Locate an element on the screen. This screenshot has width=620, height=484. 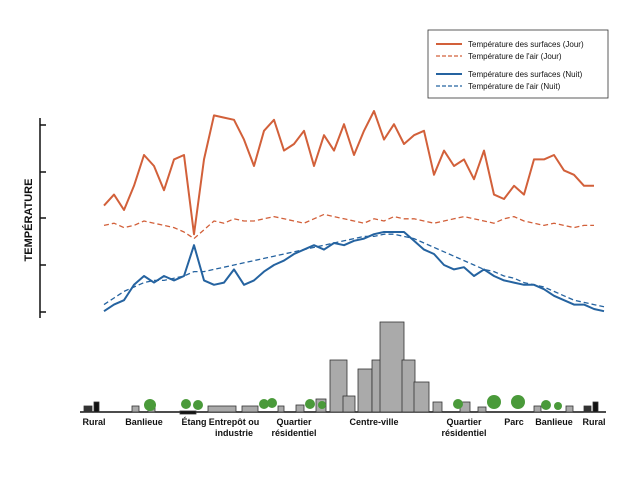
legend-label: Température des surfaces (Nuit) is located at coordinates (525, 74).